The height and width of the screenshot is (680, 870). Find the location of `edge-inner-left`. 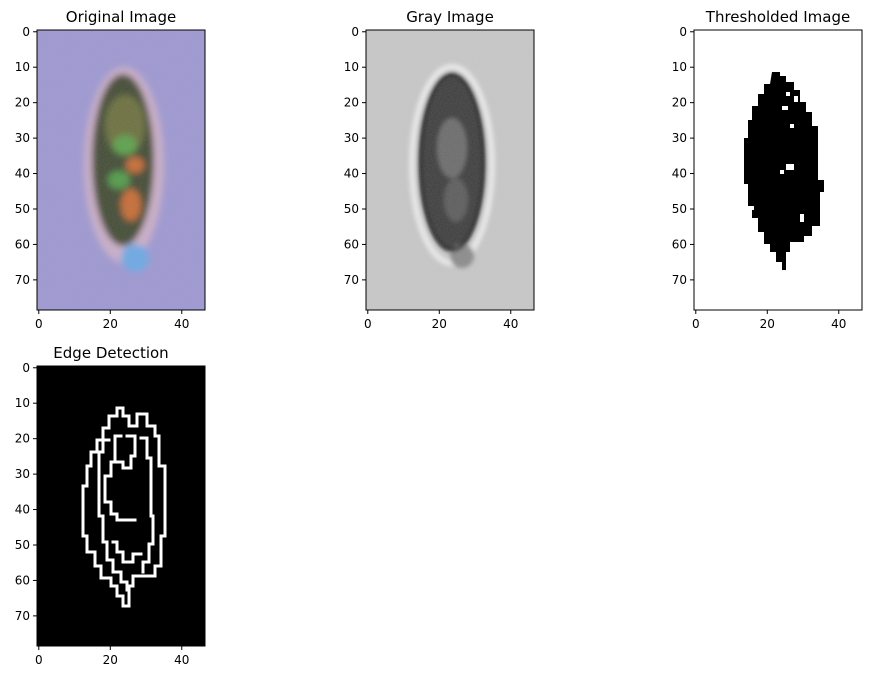

edge-inner-left is located at coordinates (113, 515).